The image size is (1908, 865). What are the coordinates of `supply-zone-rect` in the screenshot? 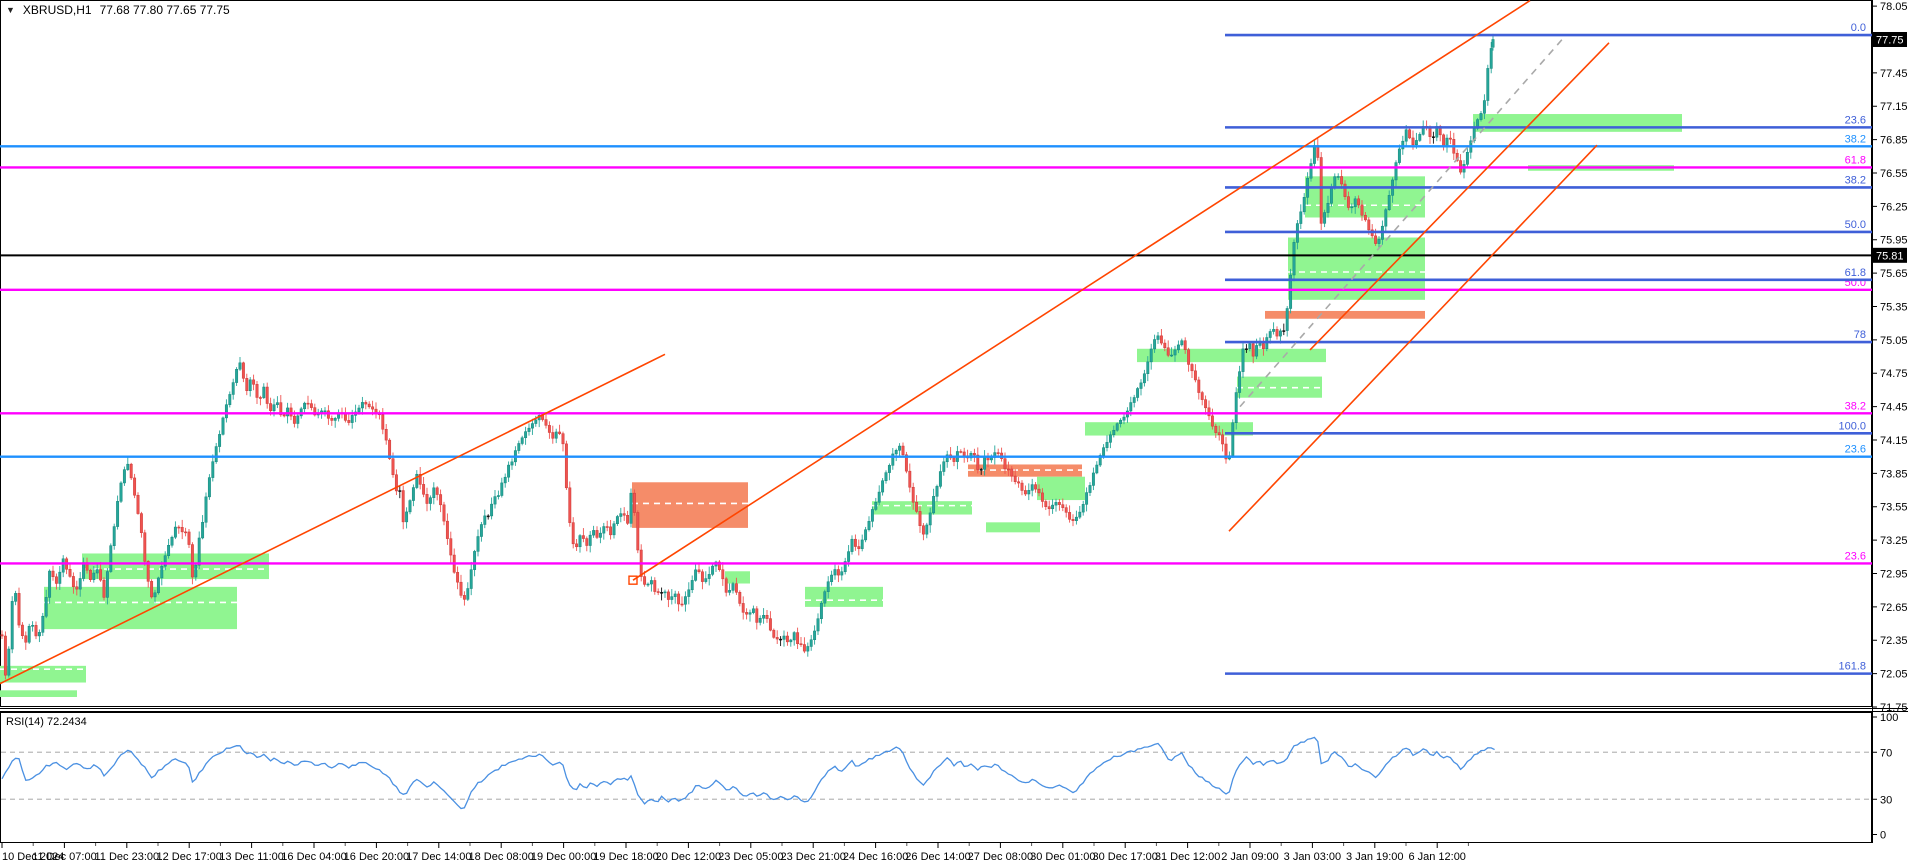 It's located at (690, 505).